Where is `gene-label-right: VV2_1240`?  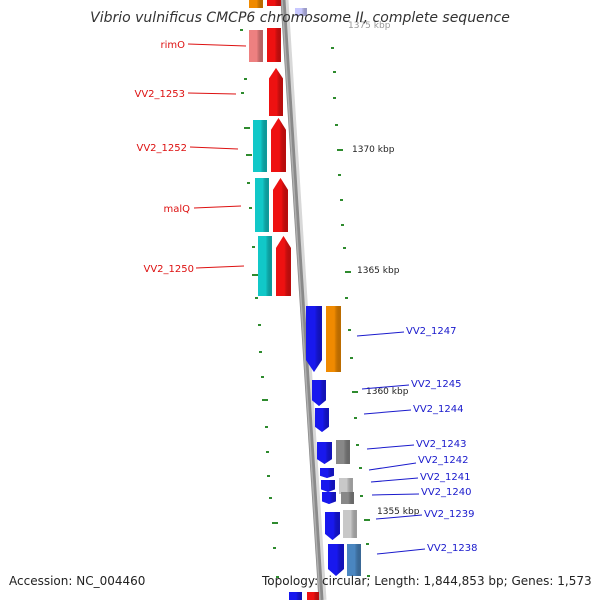 gene-label-right: VV2_1240 is located at coordinates (446, 492).